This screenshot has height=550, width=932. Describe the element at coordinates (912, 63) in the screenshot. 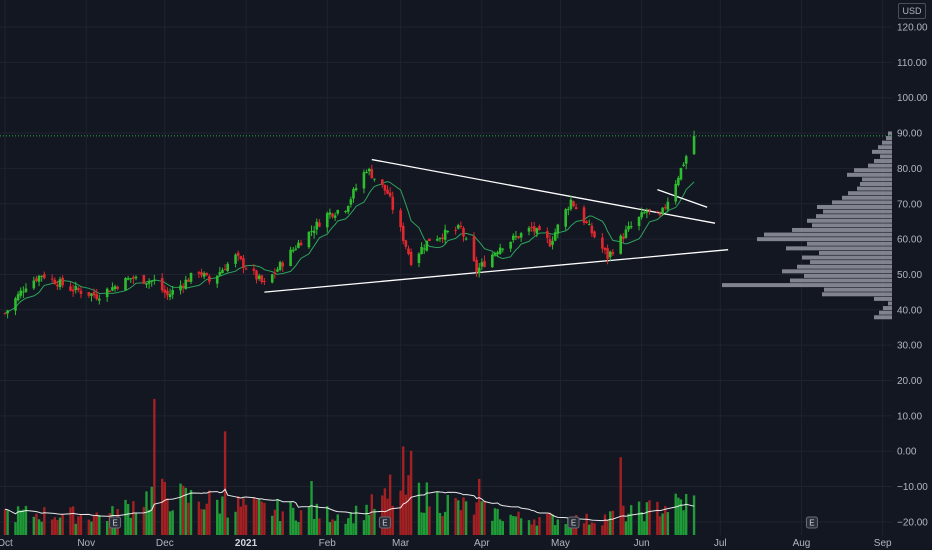

I see `price-tick-label: 110.00` at that location.